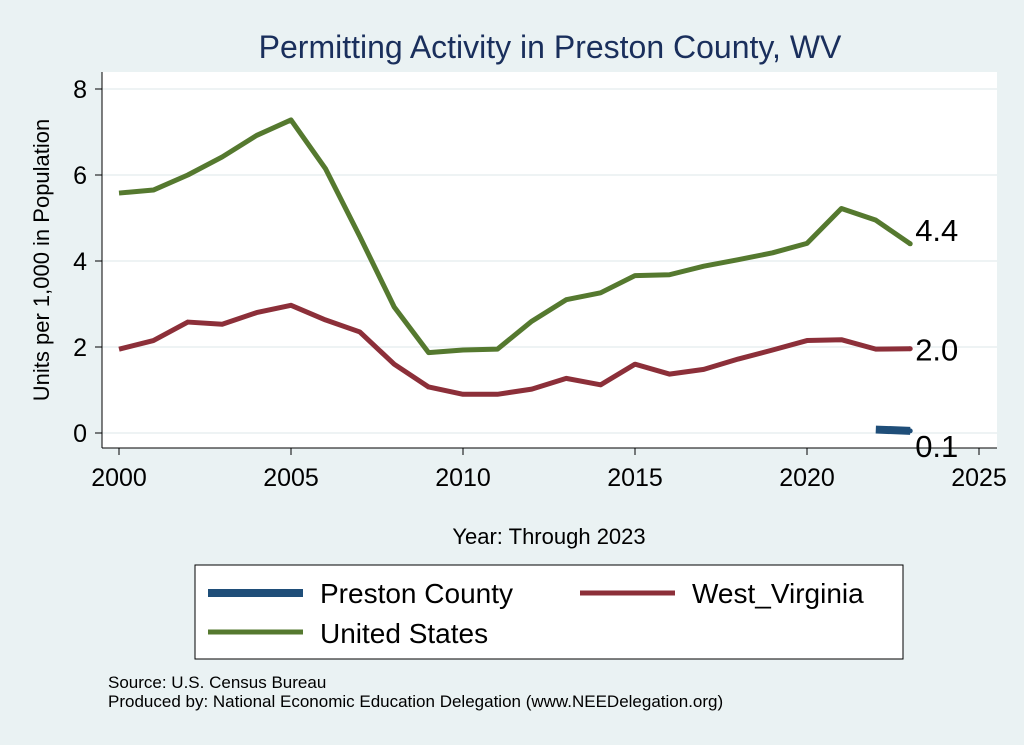 Image resolution: width=1024 pixels, height=745 pixels. What do you see at coordinates (291, 478) in the screenshot?
I see `x-tick-label: 2005` at bounding box center [291, 478].